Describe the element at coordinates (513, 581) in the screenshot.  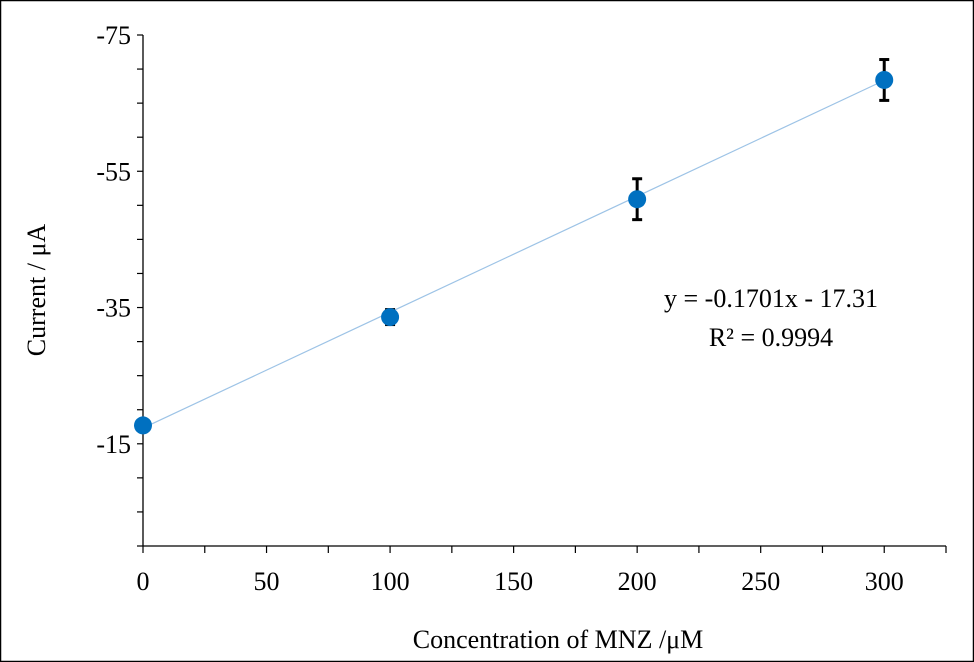
I see `x-tick-label: 150` at that location.